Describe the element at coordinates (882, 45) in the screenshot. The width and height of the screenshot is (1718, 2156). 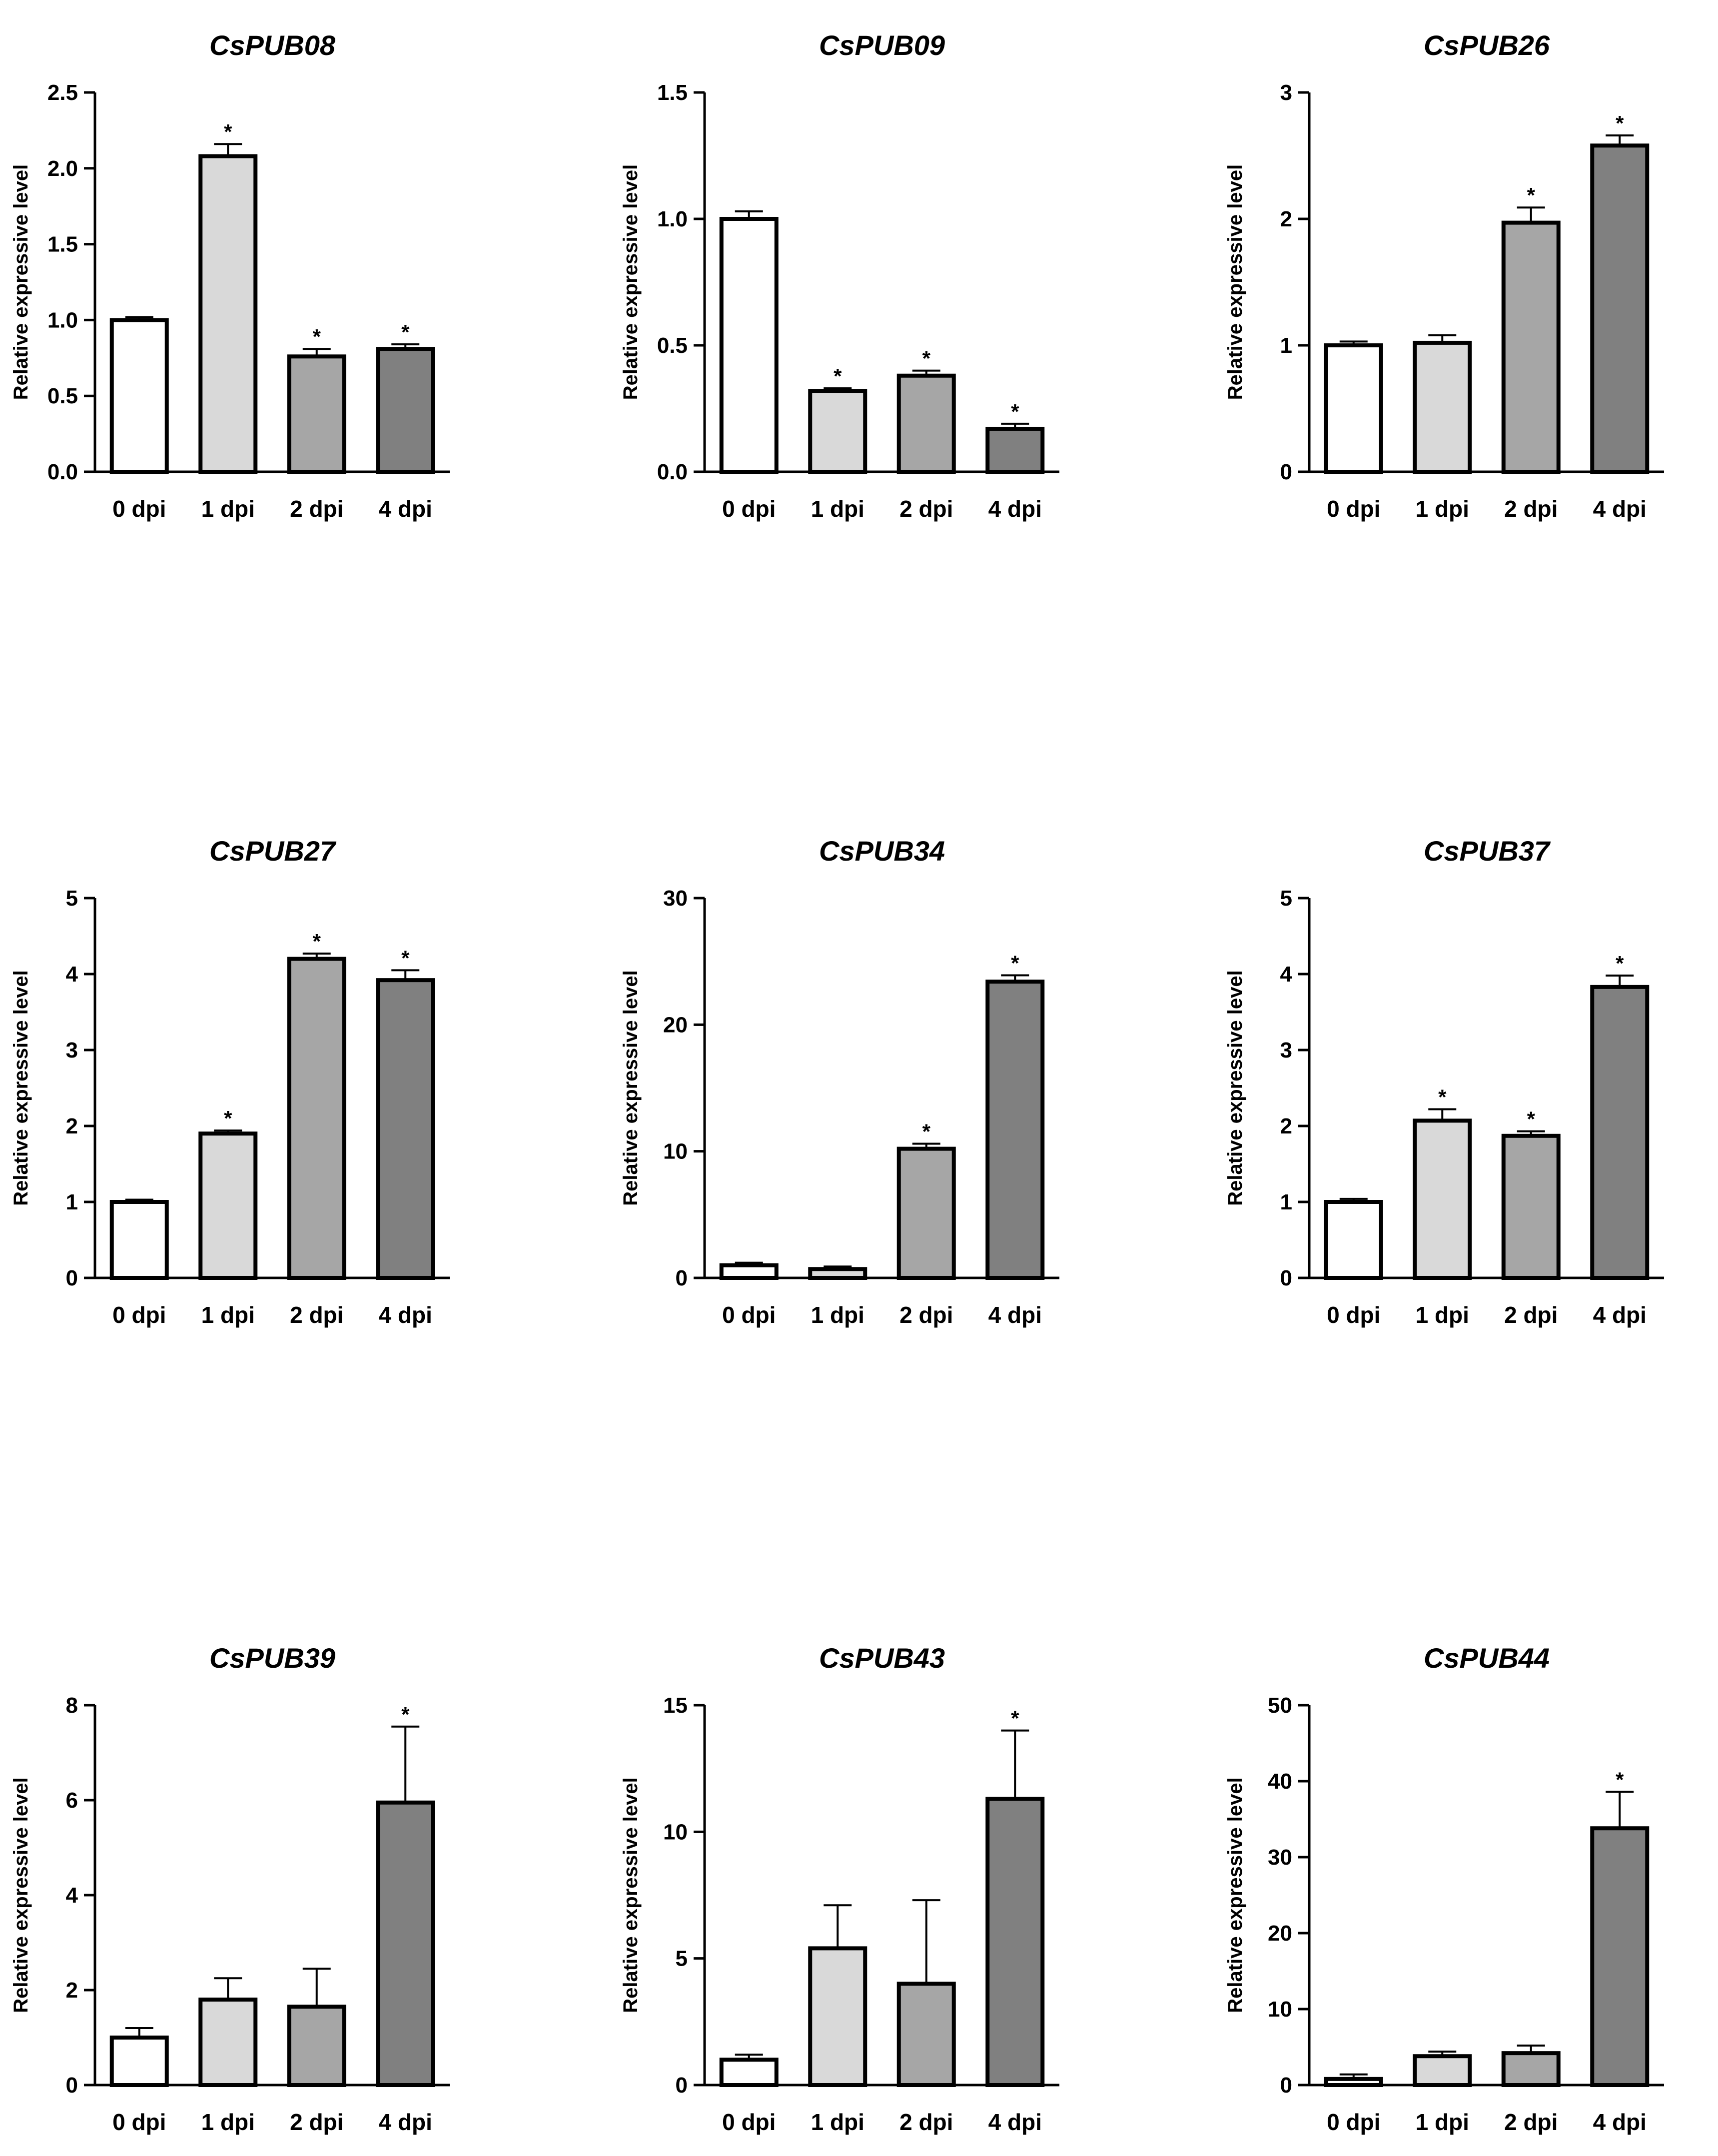
I see `chart-title: CsPUB09` at that location.